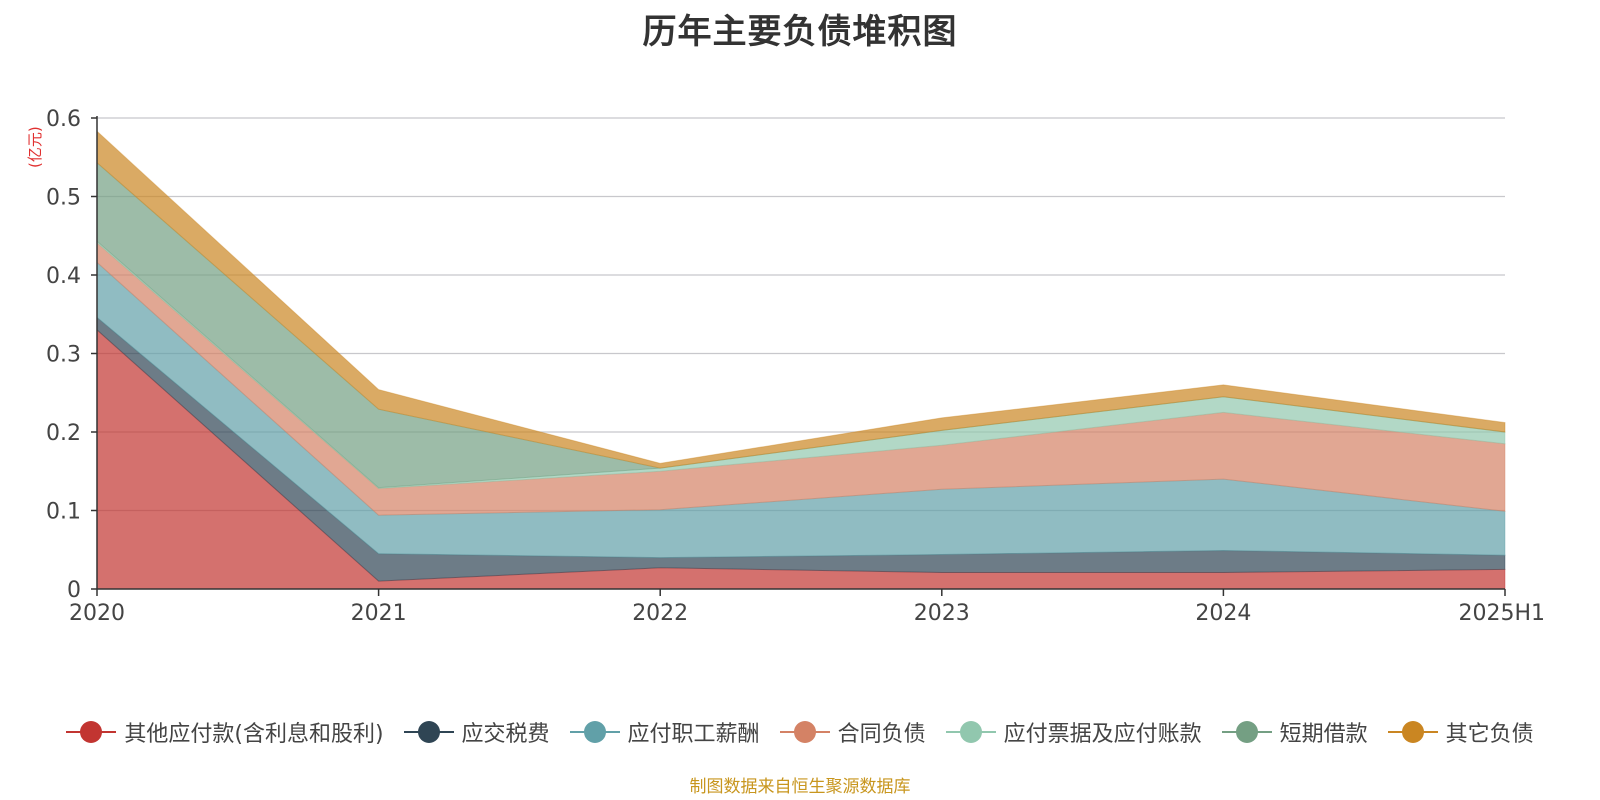  I want to click on legend-label: 应付职工薪酬, so click(693, 734).